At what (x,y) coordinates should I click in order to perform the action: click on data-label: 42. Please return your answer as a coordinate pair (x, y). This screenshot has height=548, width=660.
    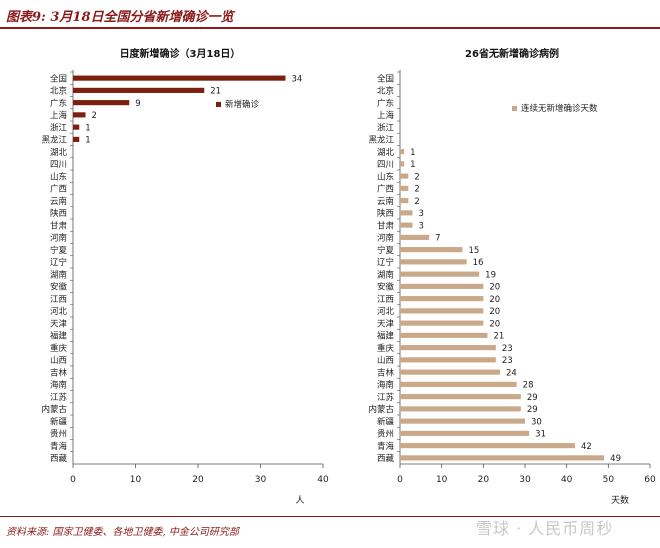
    Looking at the image, I should click on (586, 447).